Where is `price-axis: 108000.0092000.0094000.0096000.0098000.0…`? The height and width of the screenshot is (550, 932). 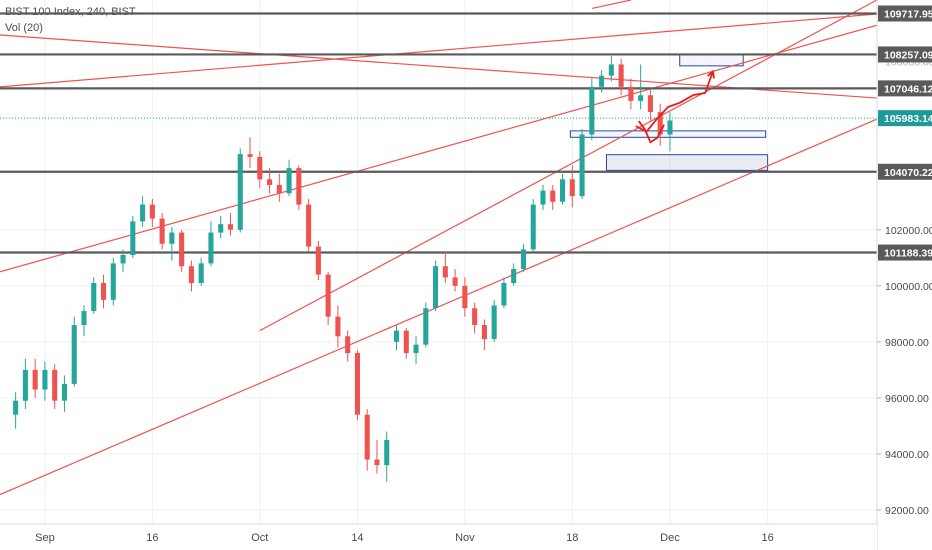 price-axis: 108000.0092000.0094000.0096000.0098000.0… is located at coordinates (904, 275).